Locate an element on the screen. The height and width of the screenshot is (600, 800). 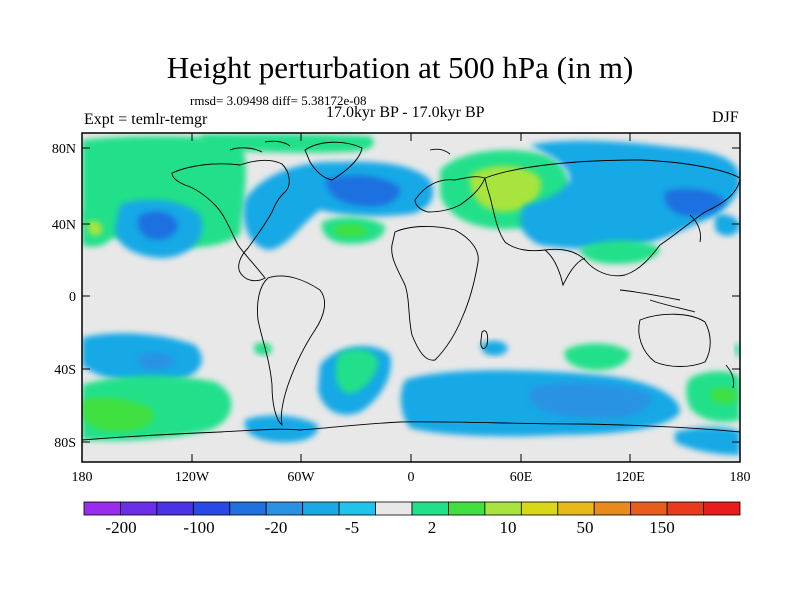
coast-south-america is located at coordinates (291, 351).